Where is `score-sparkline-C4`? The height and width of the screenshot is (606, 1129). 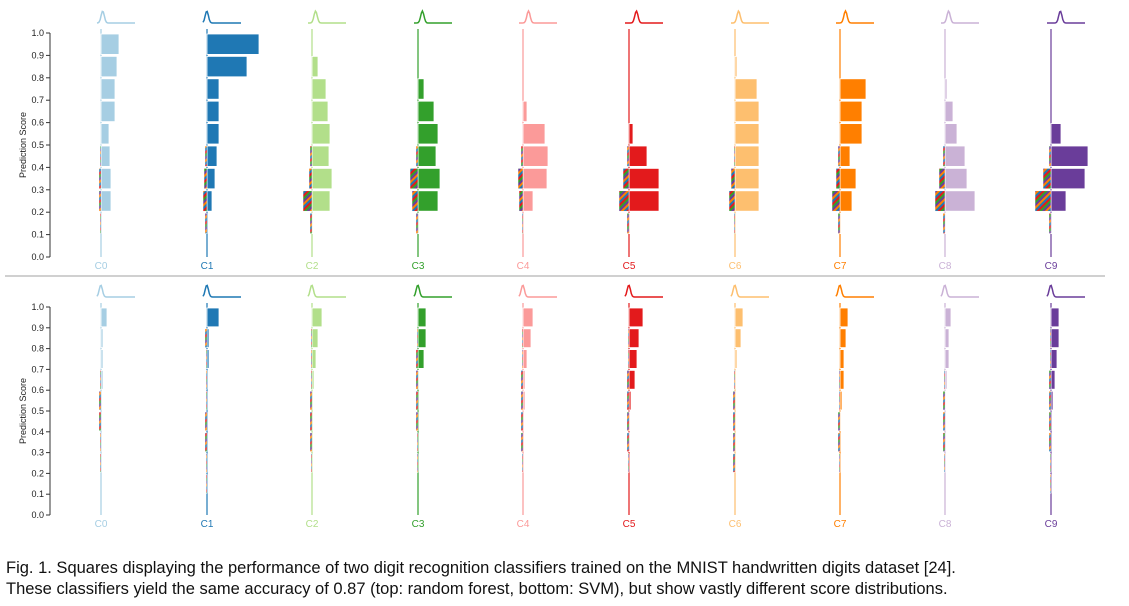 score-sparkline-C4 is located at coordinates (538, 16).